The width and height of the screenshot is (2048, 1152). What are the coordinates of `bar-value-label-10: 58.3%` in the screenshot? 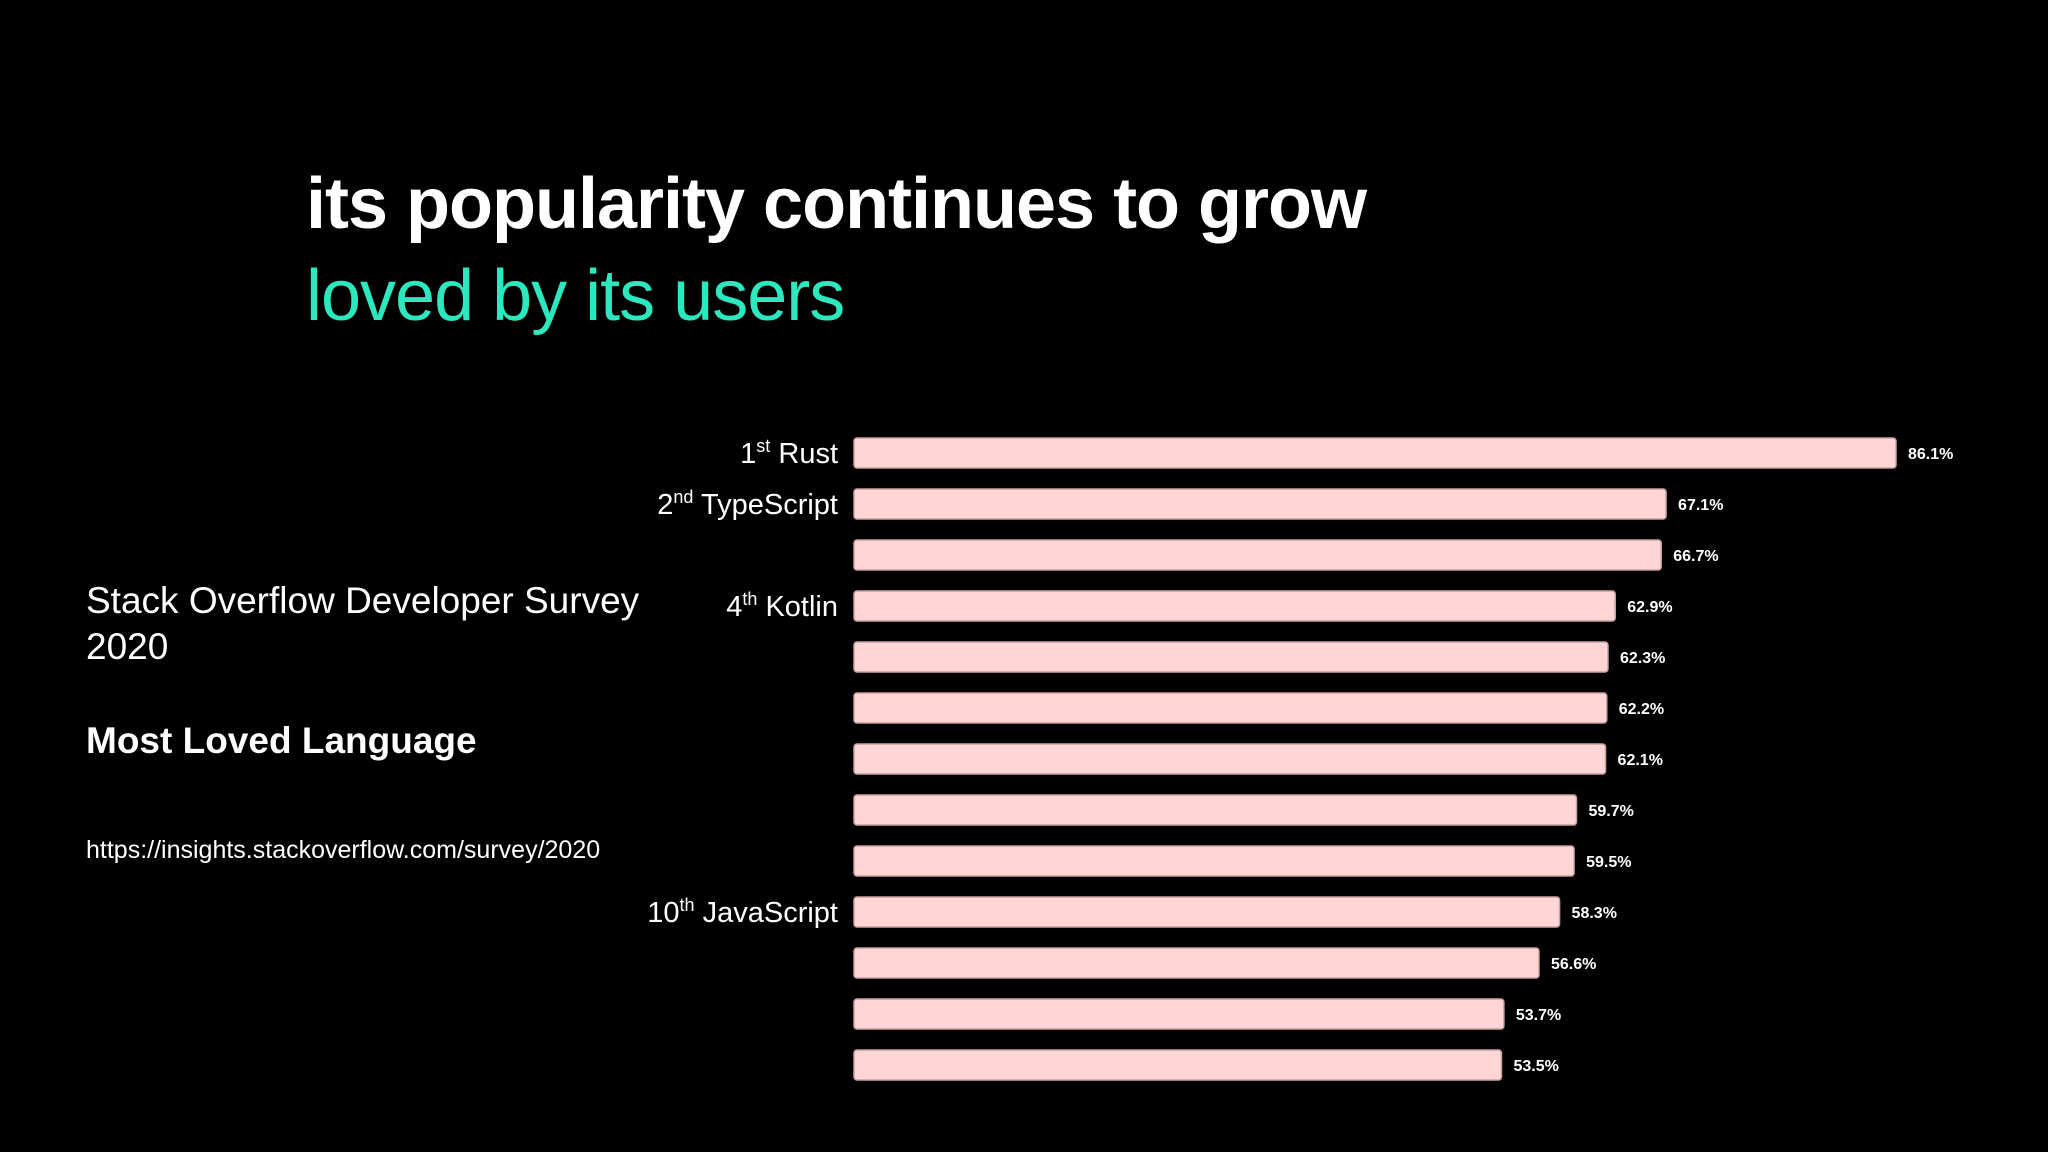 It's located at (1594, 913).